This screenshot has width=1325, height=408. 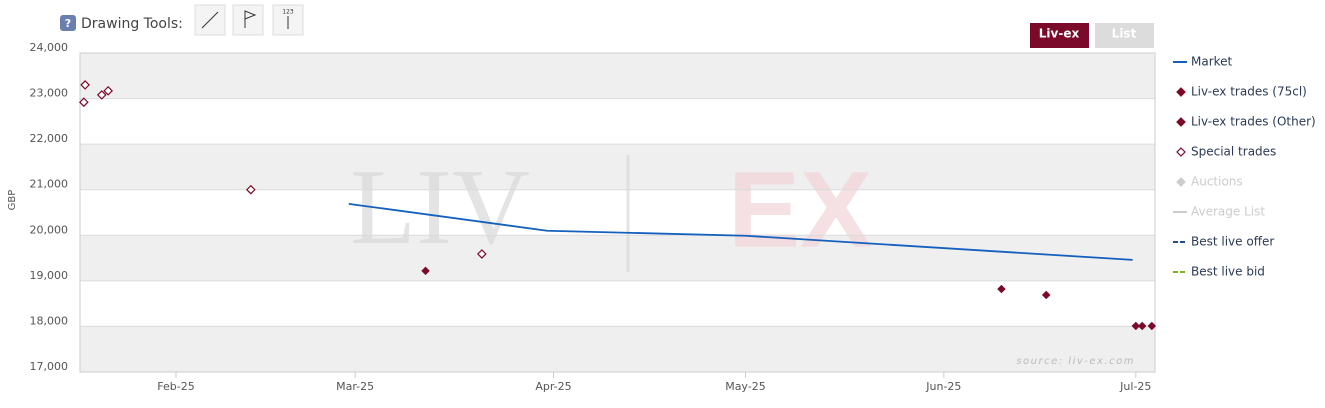 I want to click on x-tick-label: Feb-25, so click(x=175, y=386).